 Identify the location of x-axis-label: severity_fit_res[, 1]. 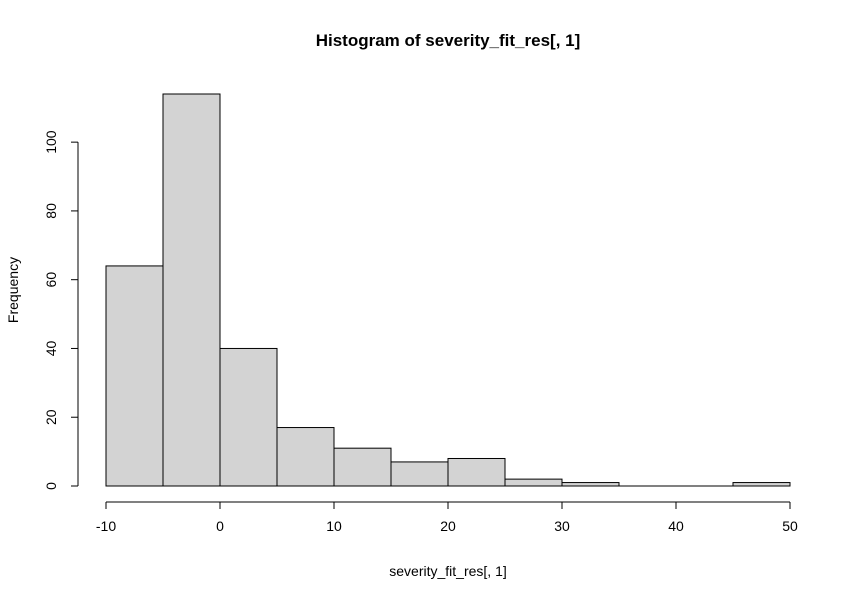
(448, 571).